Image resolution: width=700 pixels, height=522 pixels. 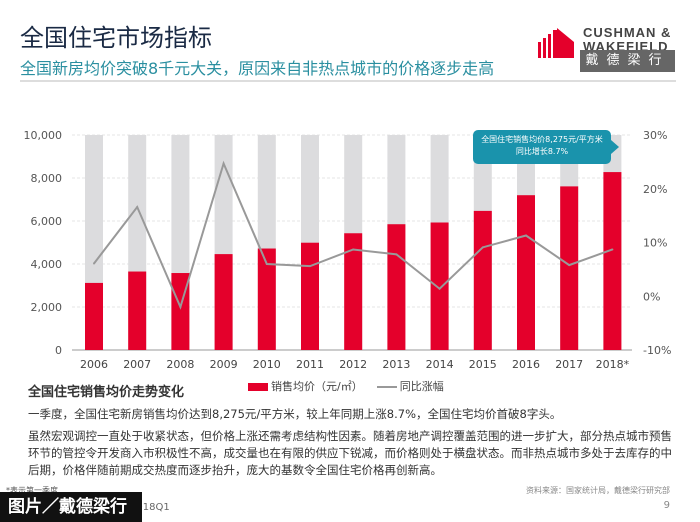 I want to click on x-tick-label: 2015, so click(x=483, y=364).